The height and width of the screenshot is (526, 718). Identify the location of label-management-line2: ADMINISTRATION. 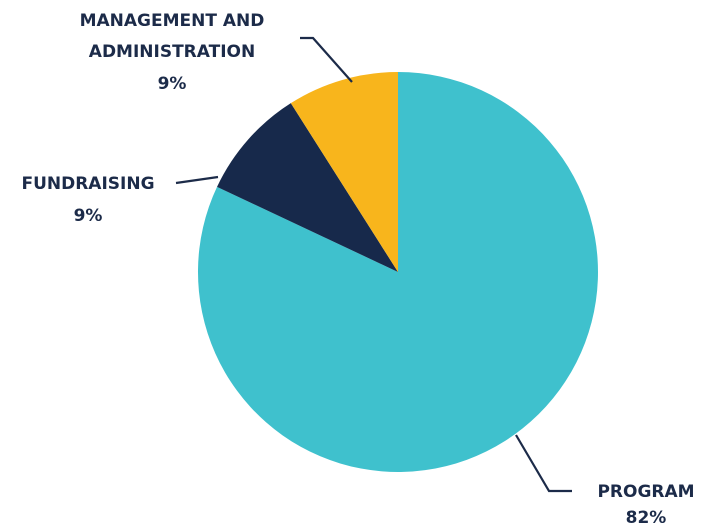
(172, 52).